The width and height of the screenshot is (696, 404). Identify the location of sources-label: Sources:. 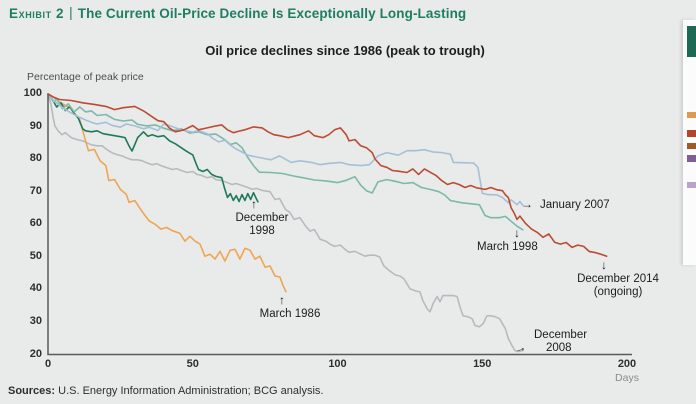
(32, 391).